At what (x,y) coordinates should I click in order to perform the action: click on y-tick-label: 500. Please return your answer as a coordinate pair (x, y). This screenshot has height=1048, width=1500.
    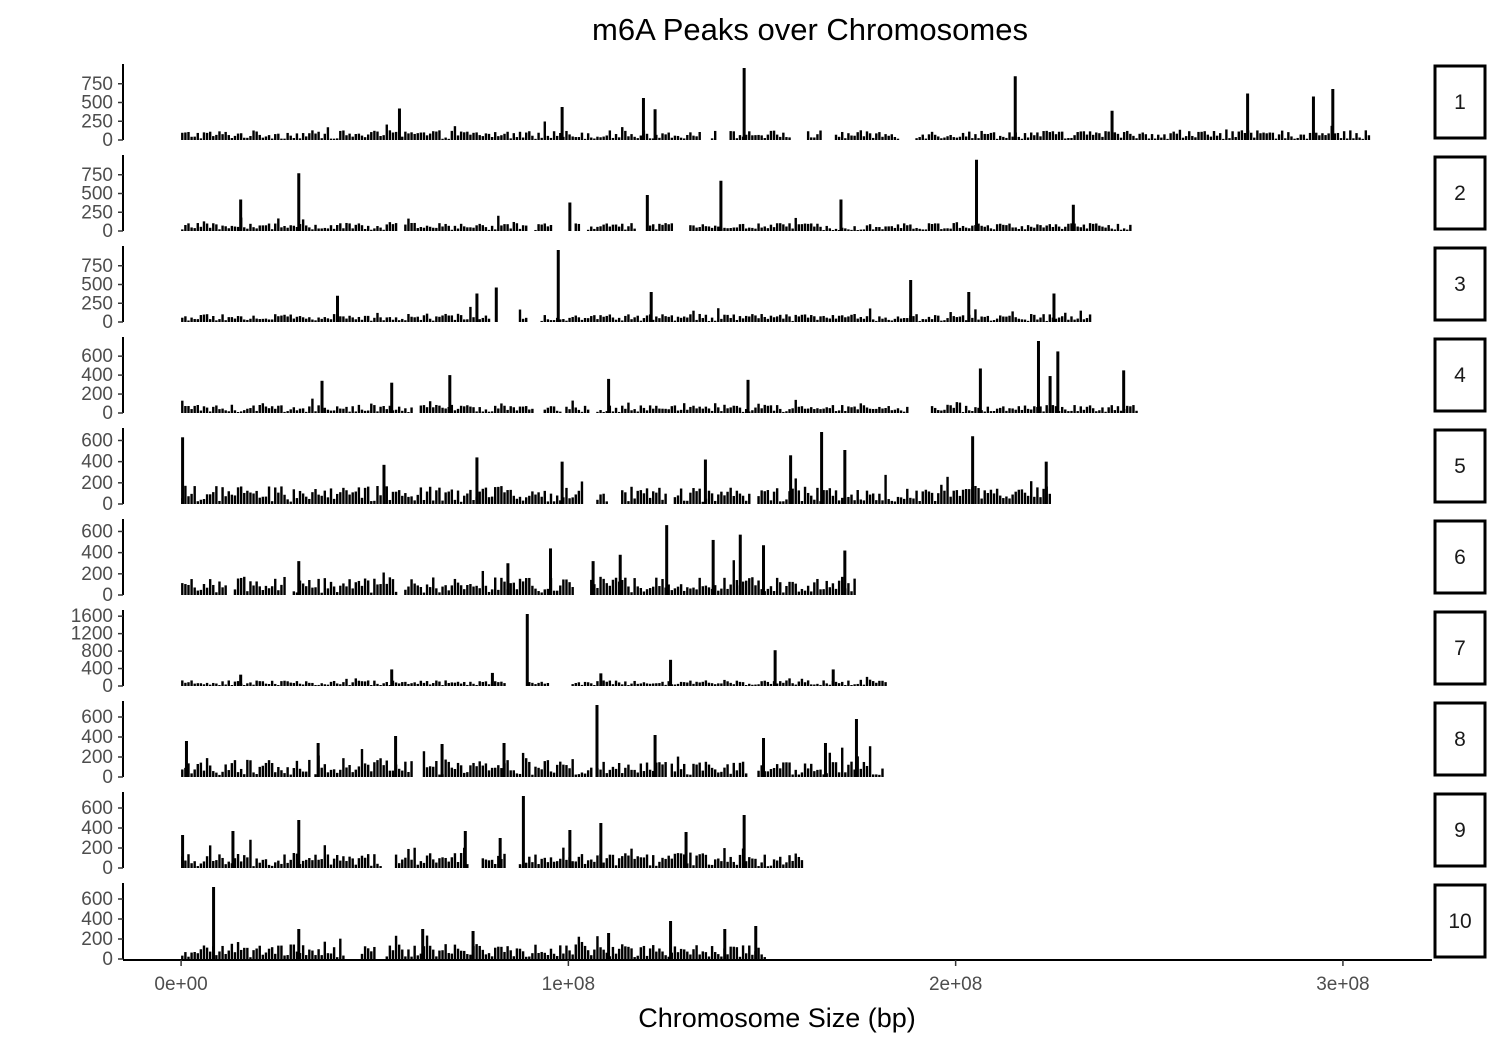
    Looking at the image, I should click on (97, 285).